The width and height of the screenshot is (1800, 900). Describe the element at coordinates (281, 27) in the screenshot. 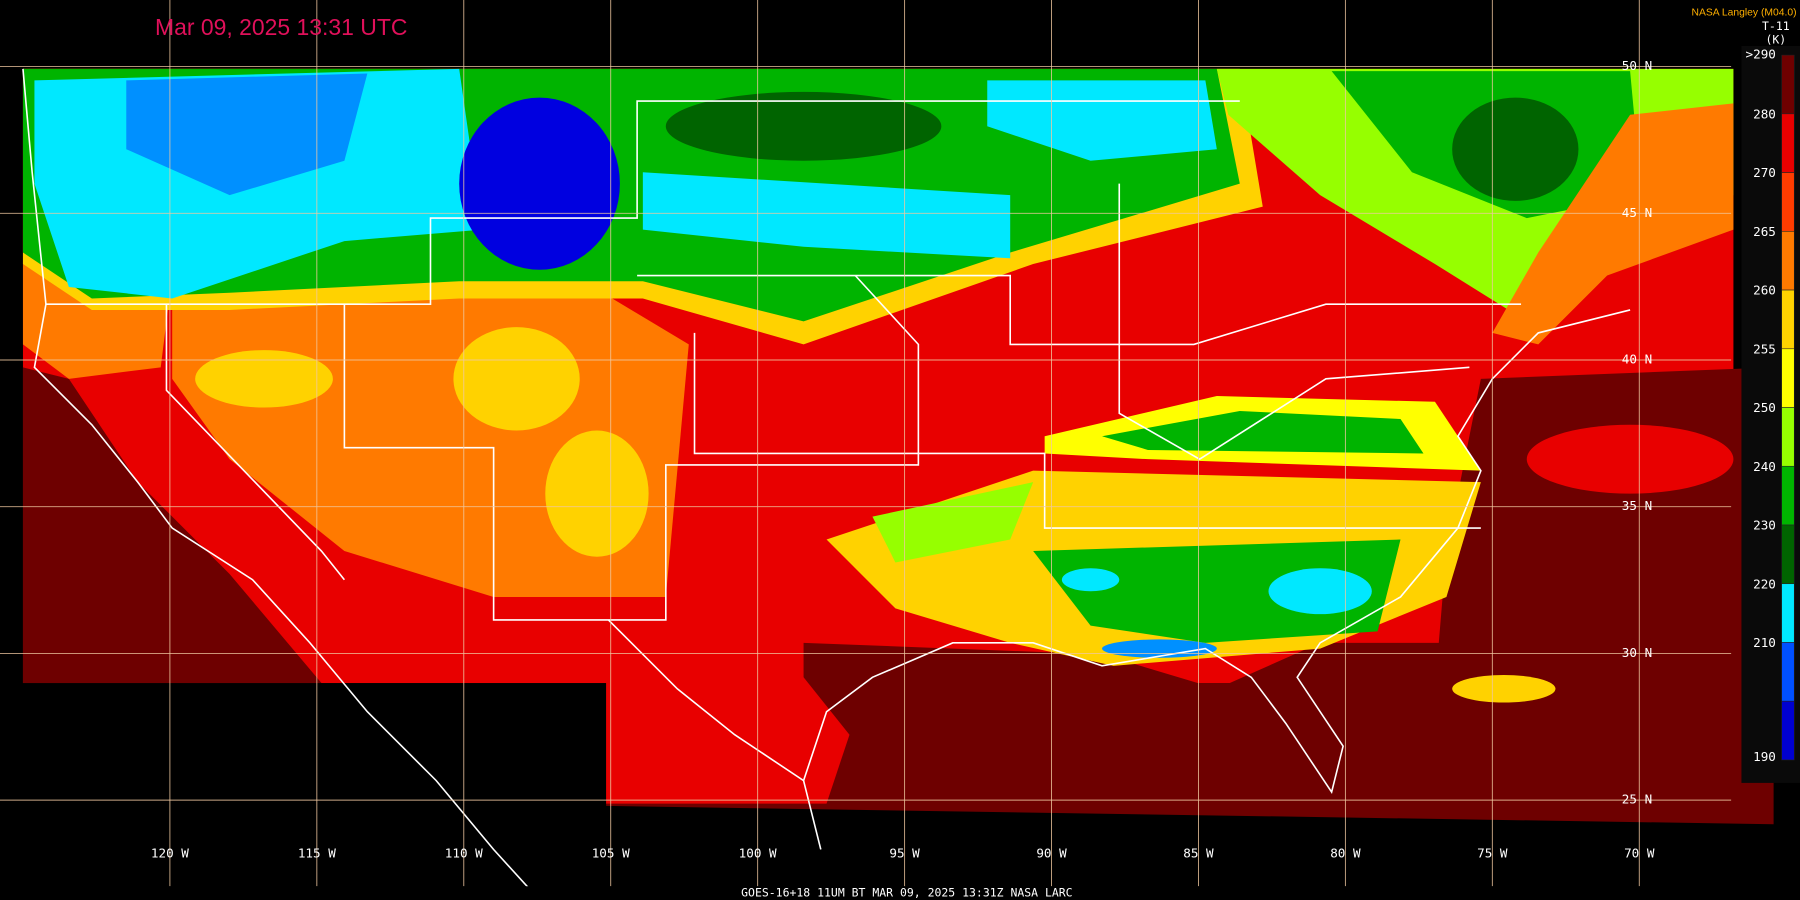

I see `timestamp-title: Mar 09, 2025 13:31 UTC` at that location.